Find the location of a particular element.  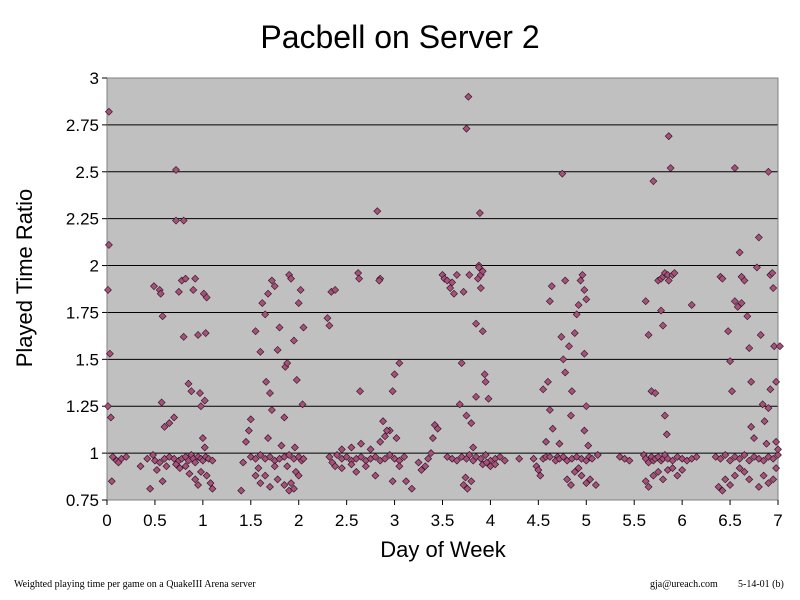

x-tick-label: 5.5 is located at coordinates (634, 520).